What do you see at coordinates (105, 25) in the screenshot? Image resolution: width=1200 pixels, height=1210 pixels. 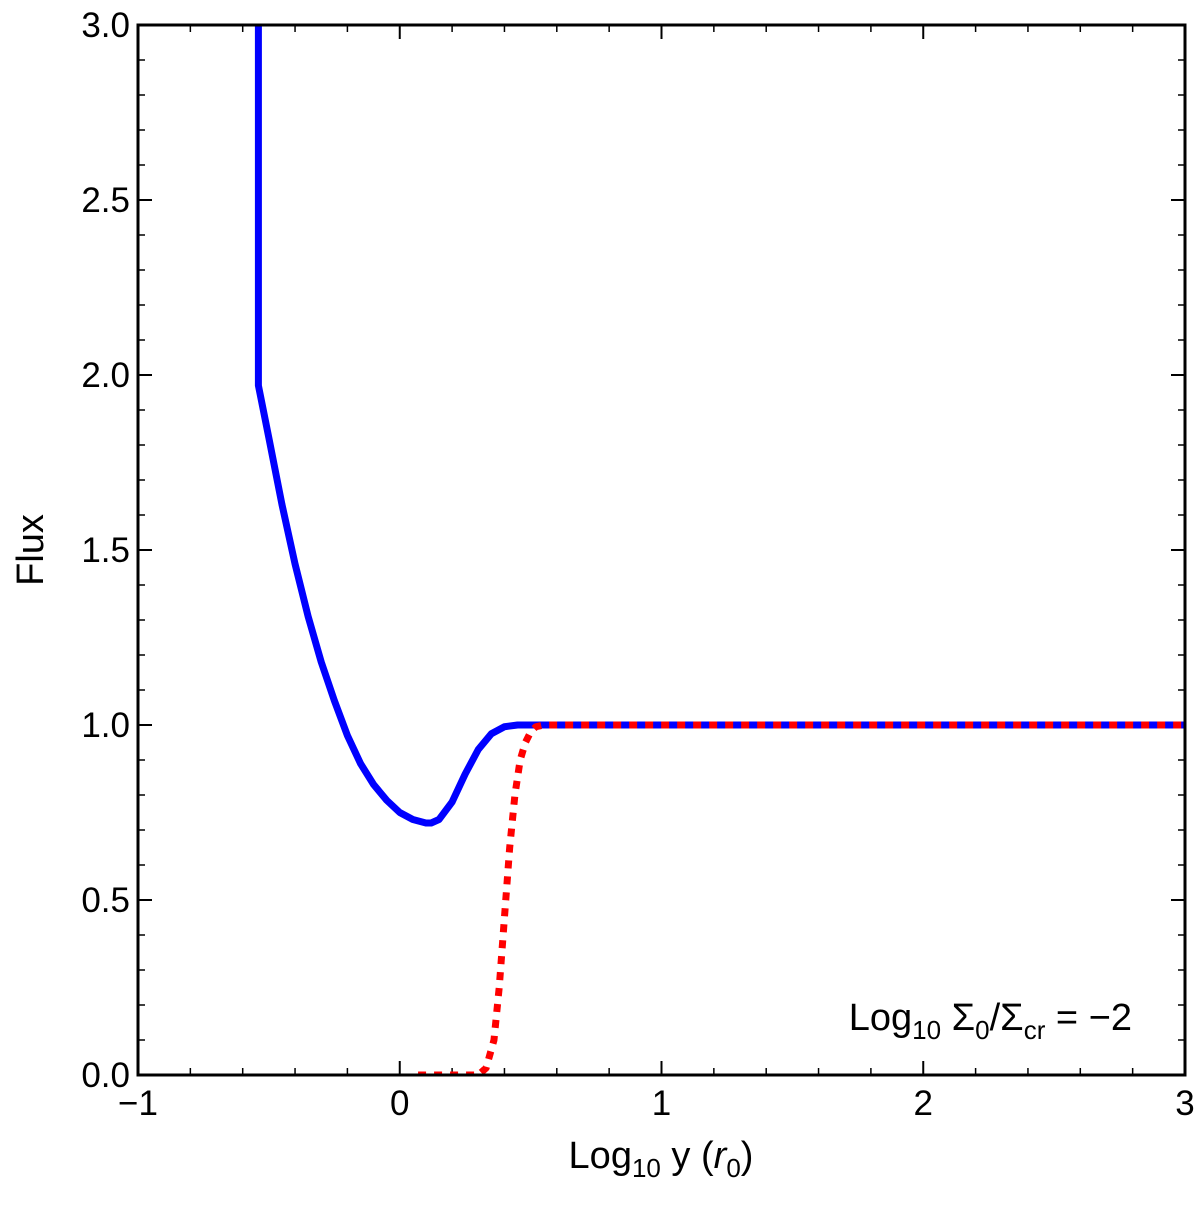 I see `y-tick-label: 3.0` at bounding box center [105, 25].